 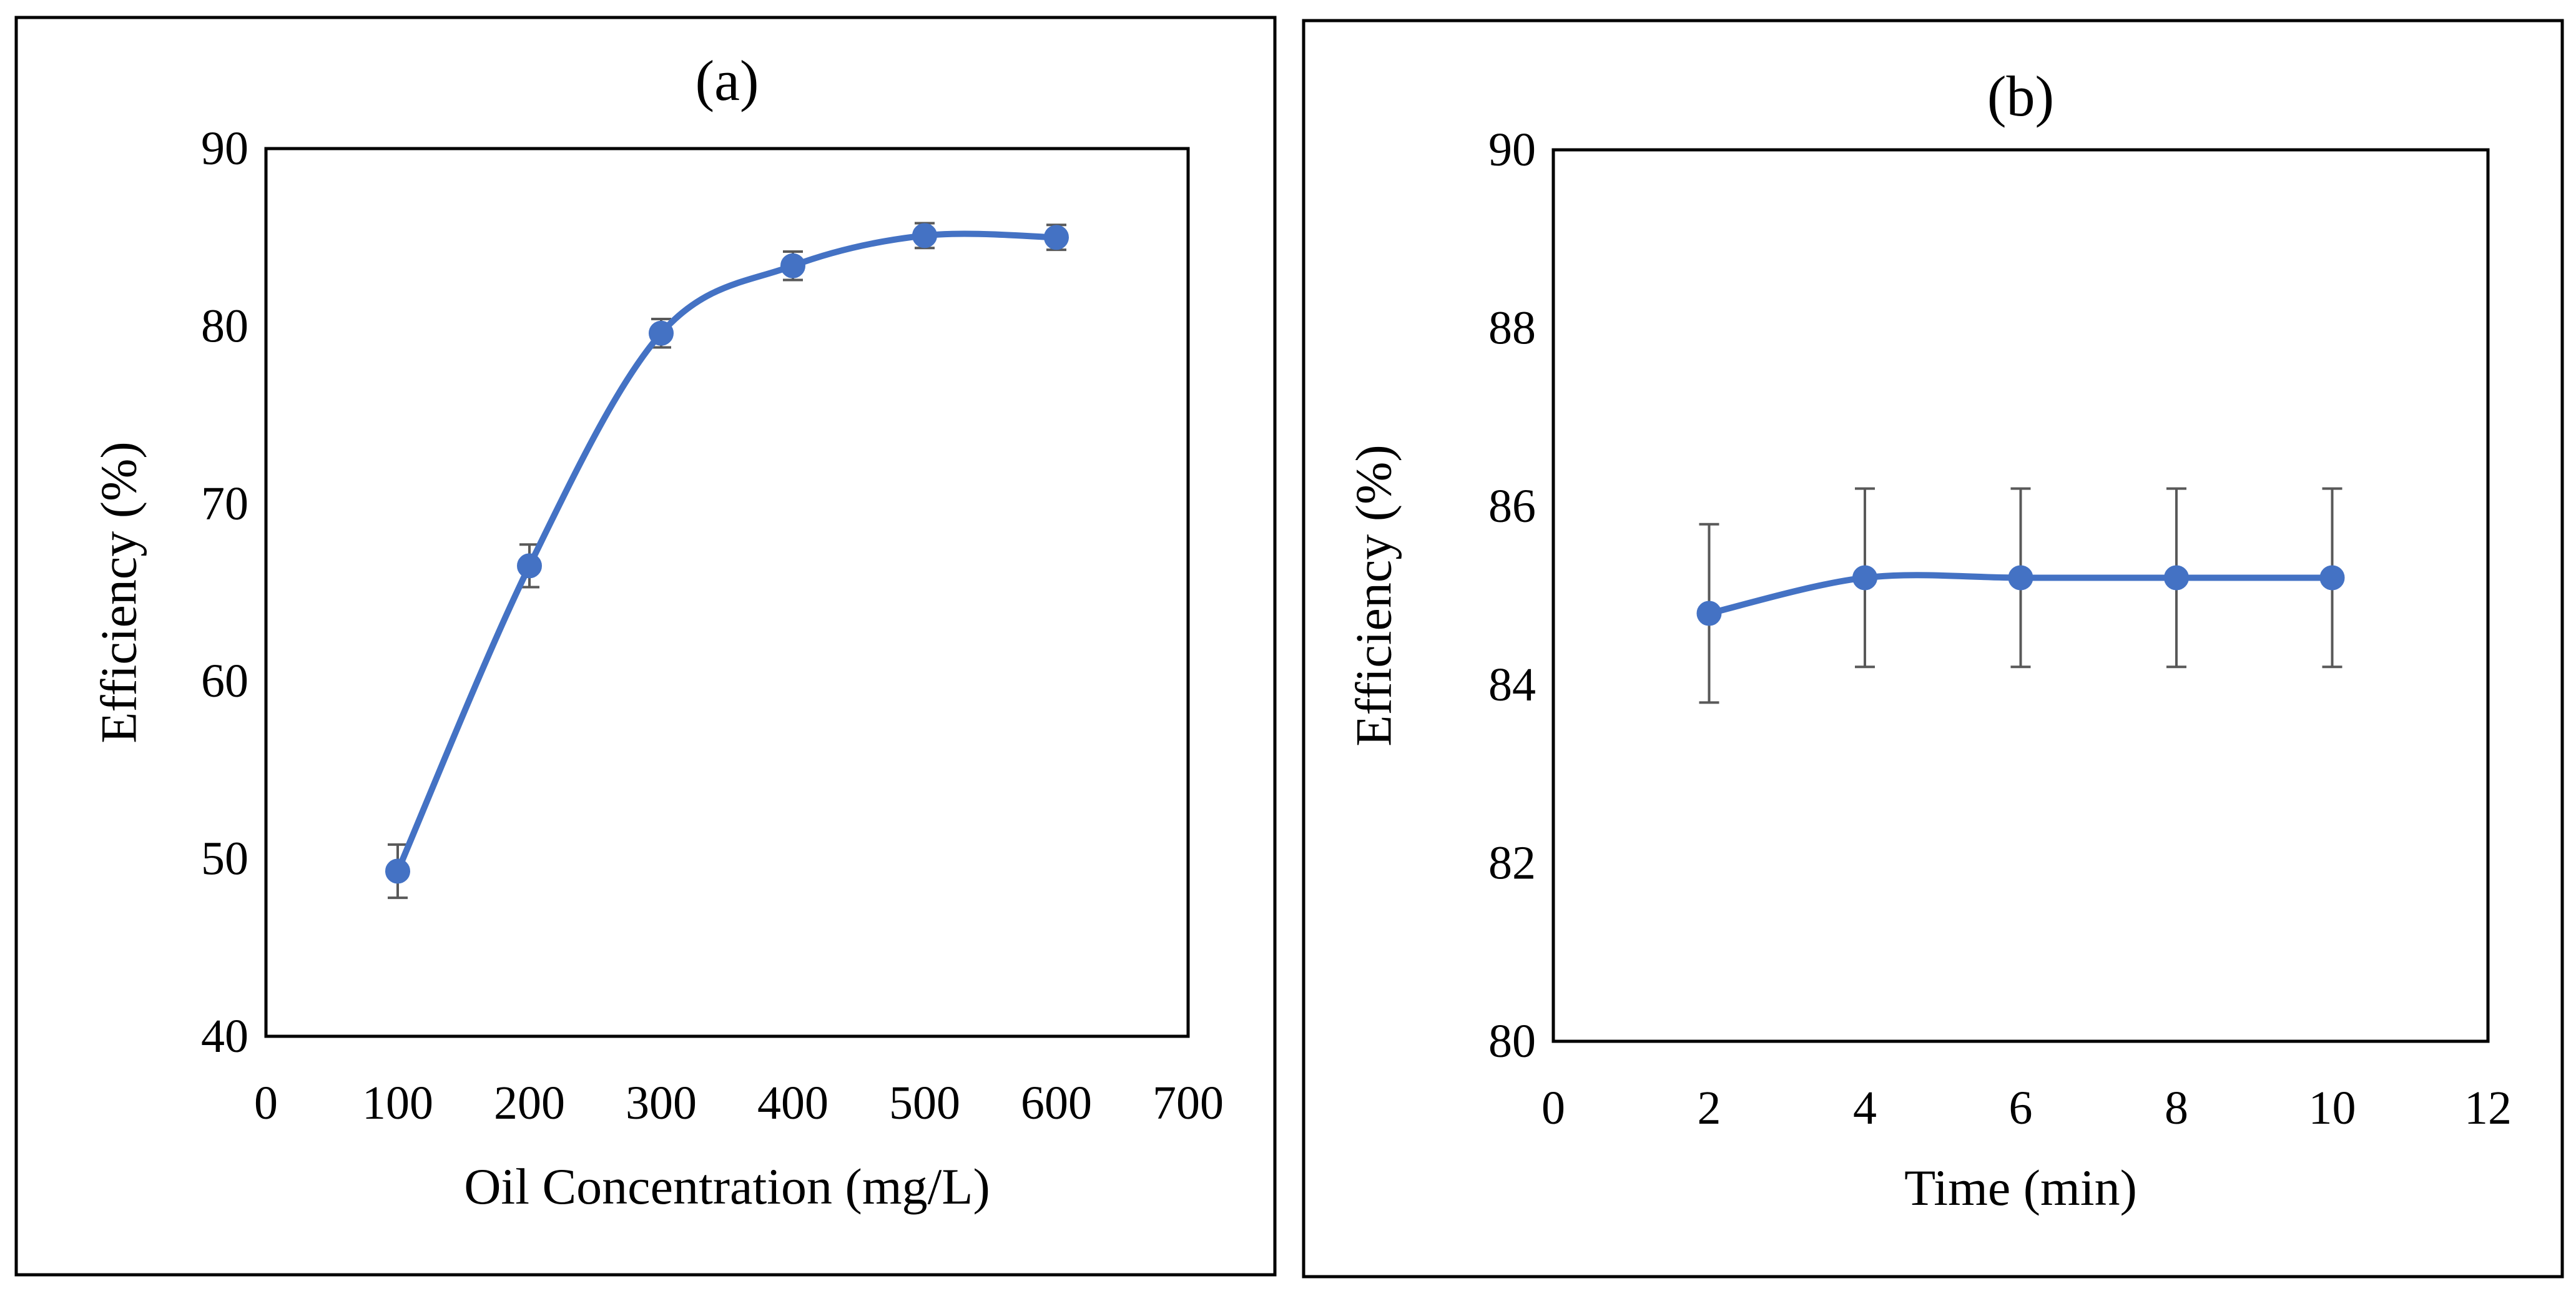 What do you see at coordinates (119, 592) in the screenshot?
I see `y-axis-title-a: Efficiency (%)` at bounding box center [119, 592].